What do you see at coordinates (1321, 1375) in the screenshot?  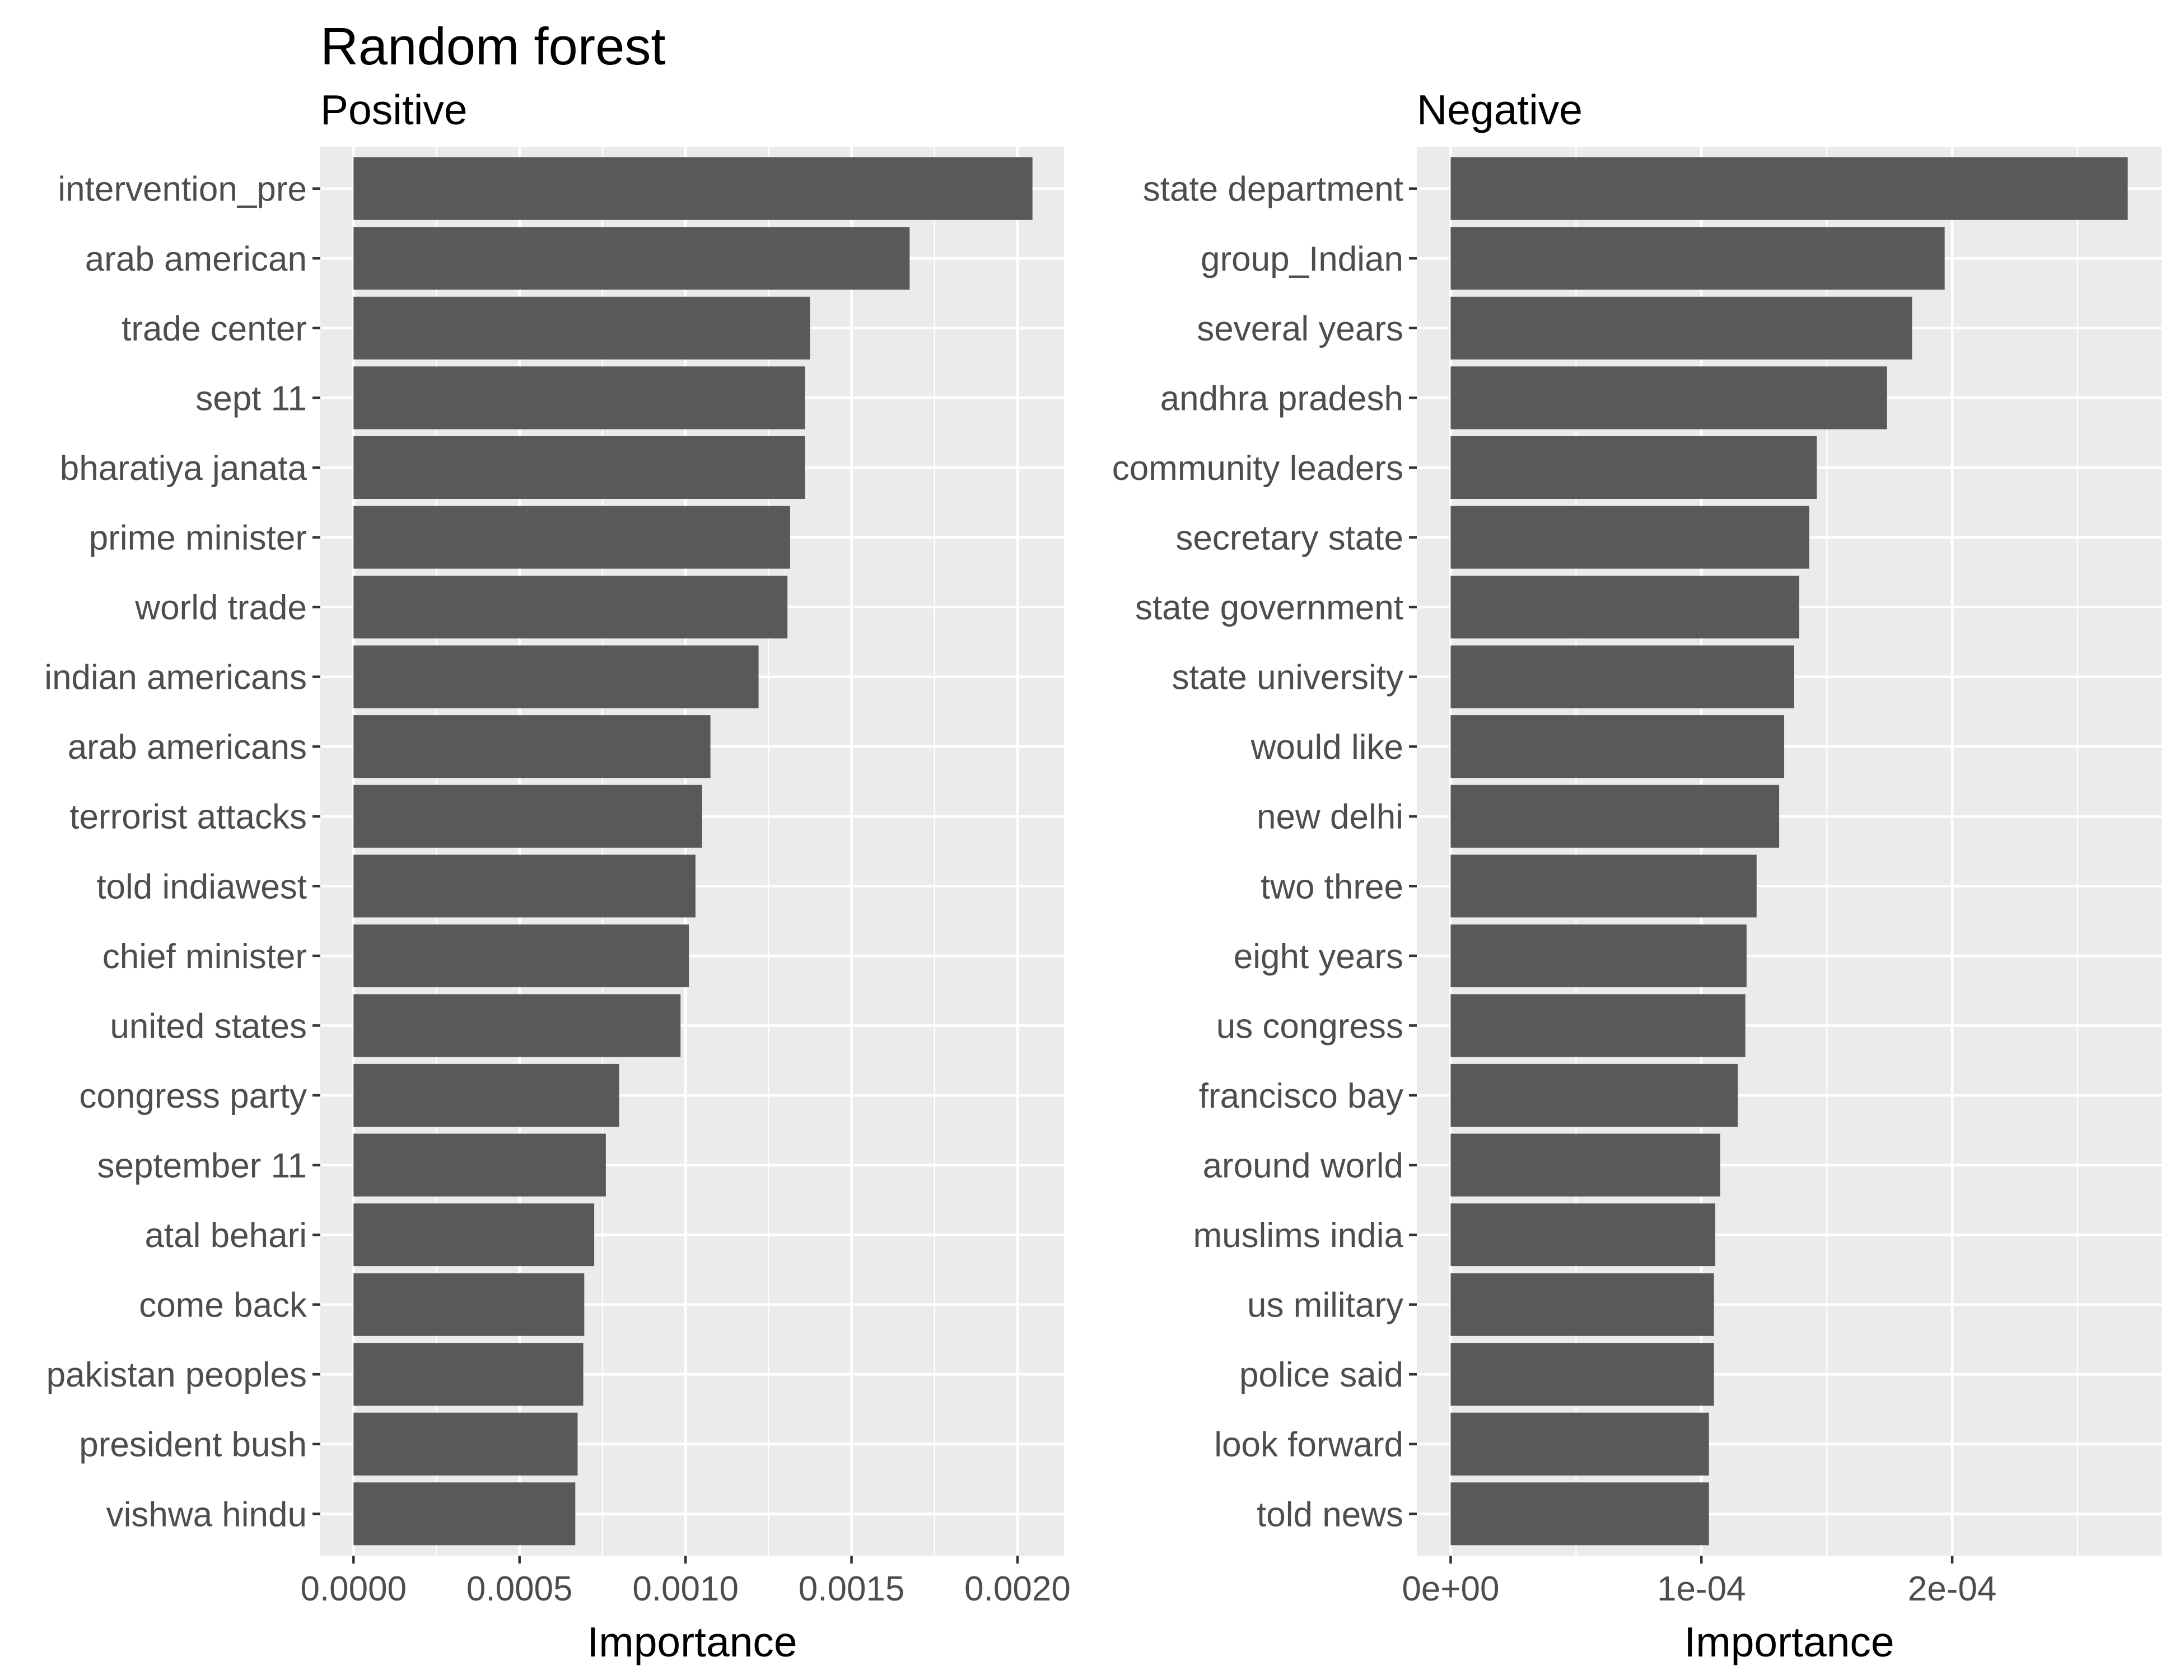 I see `negative-category-label: police said` at bounding box center [1321, 1375].